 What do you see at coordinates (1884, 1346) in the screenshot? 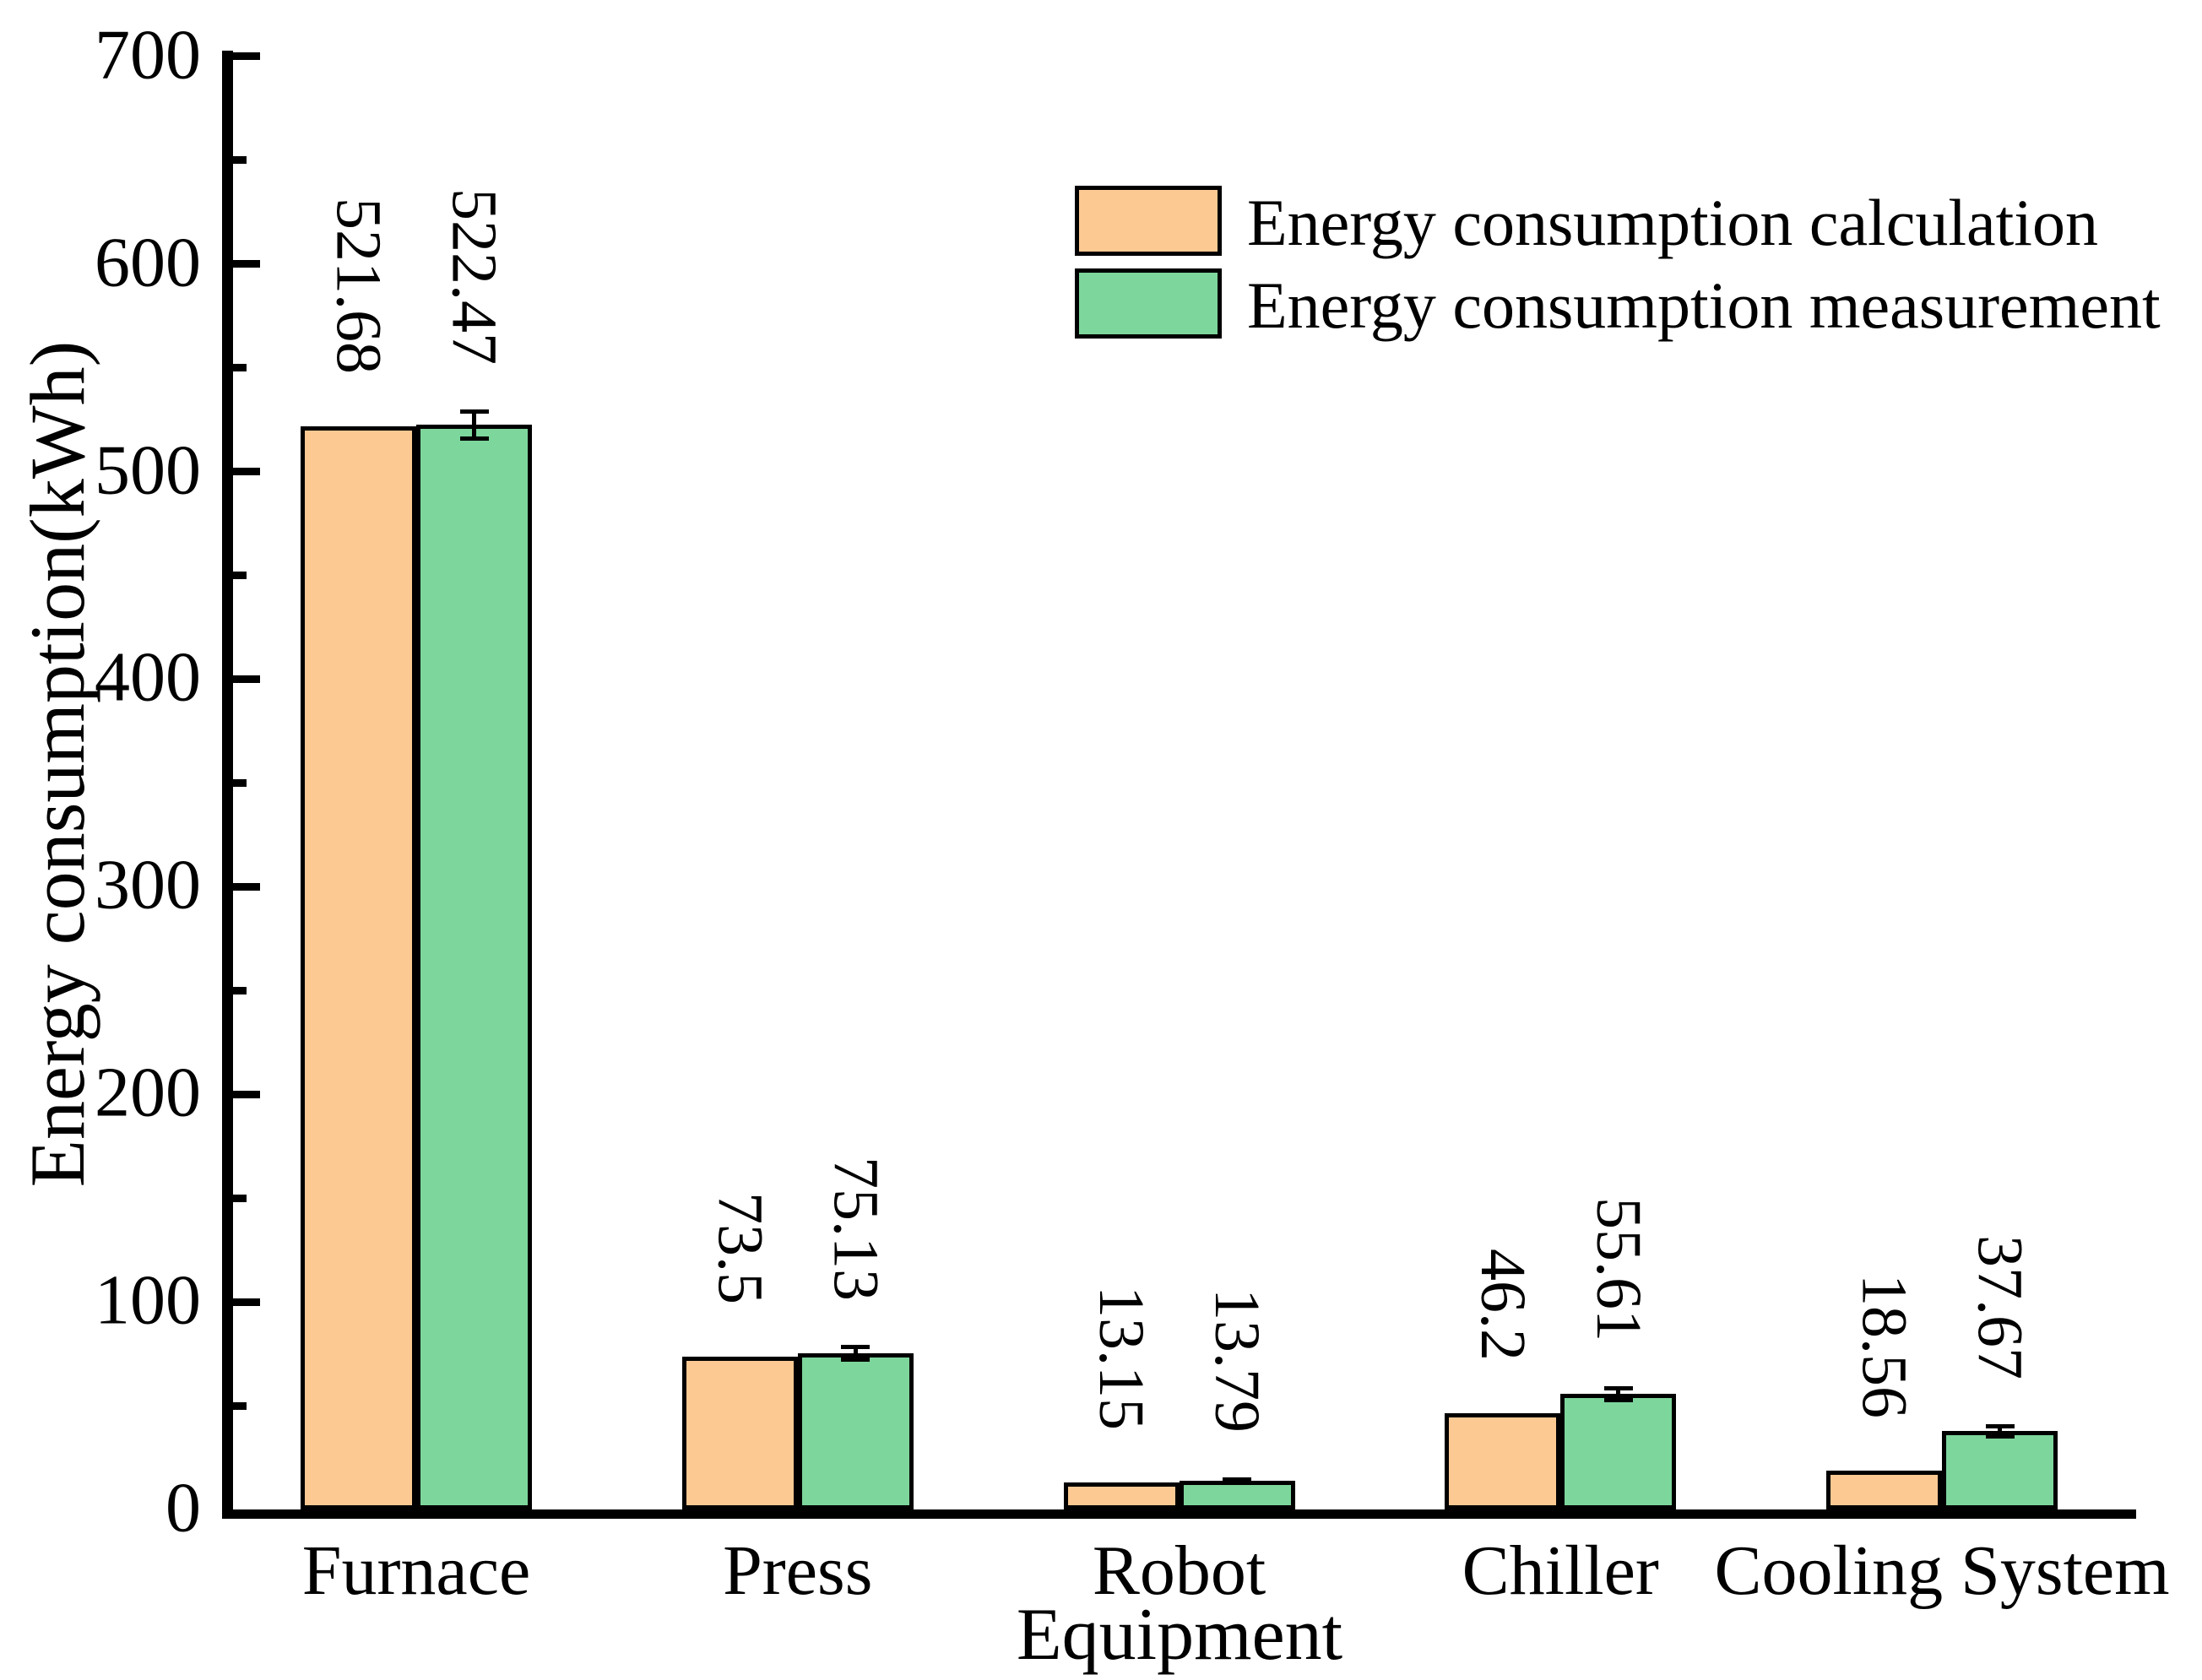
I see `bar-value-label: 18.56` at bounding box center [1884, 1346].